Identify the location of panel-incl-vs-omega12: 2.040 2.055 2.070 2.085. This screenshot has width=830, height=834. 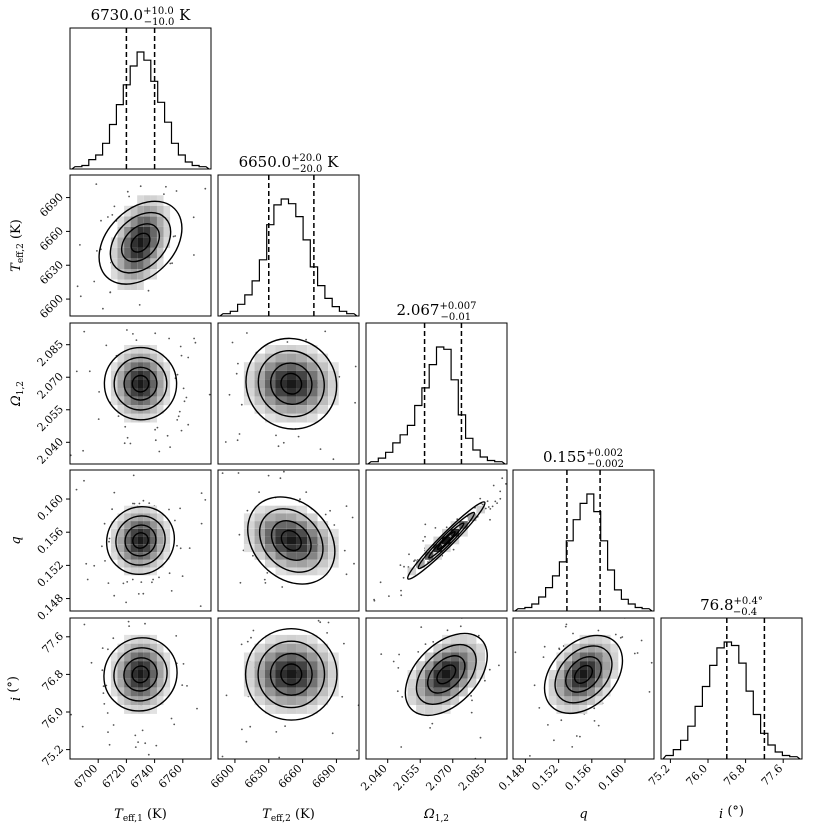
(438, 705).